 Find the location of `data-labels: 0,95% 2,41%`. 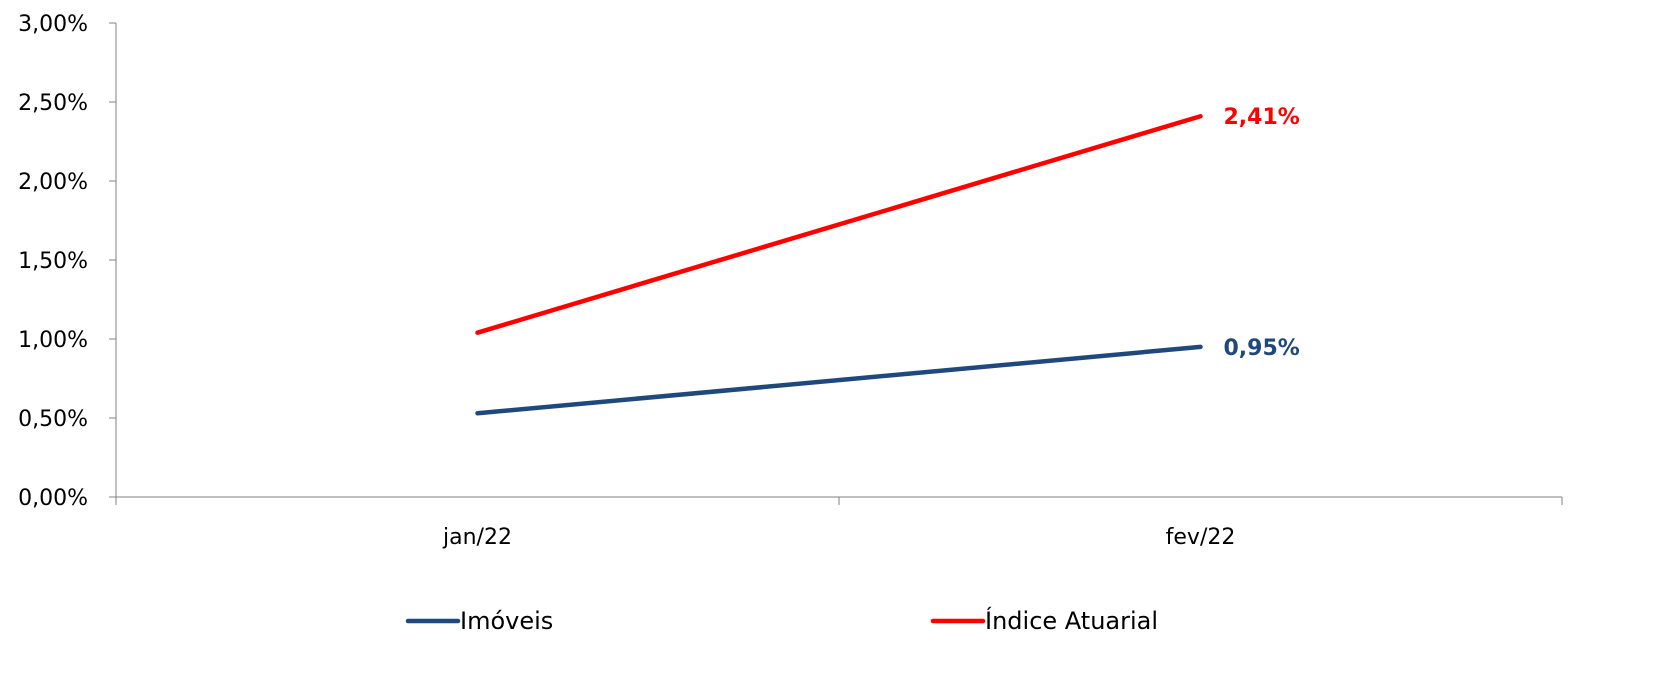

data-labels: 0,95% 2,41% is located at coordinates (1262, 233).